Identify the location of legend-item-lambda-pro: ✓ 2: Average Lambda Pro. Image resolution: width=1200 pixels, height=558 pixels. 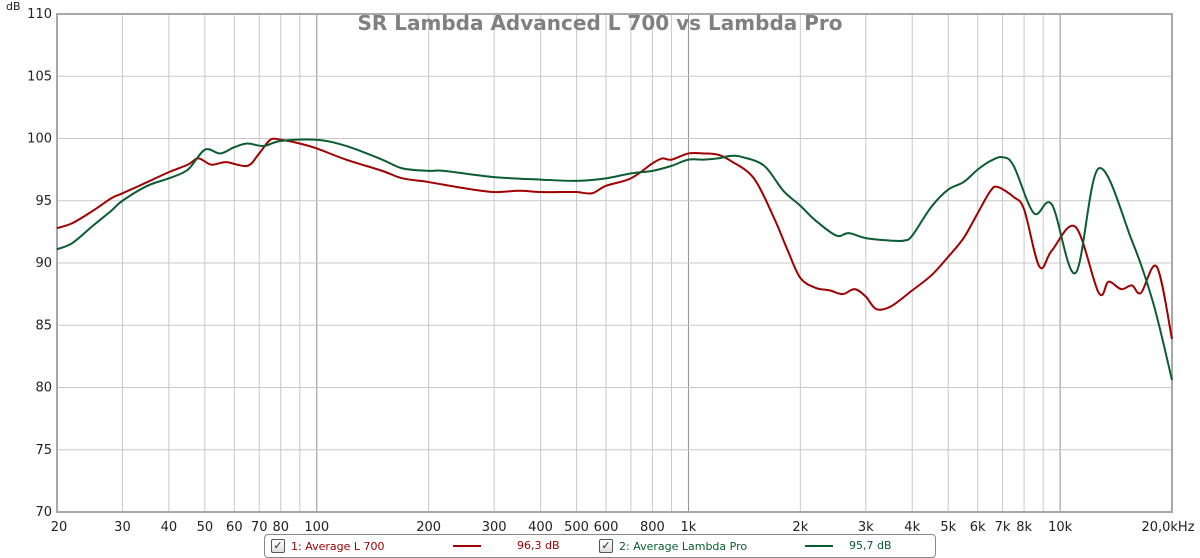
(673, 546).